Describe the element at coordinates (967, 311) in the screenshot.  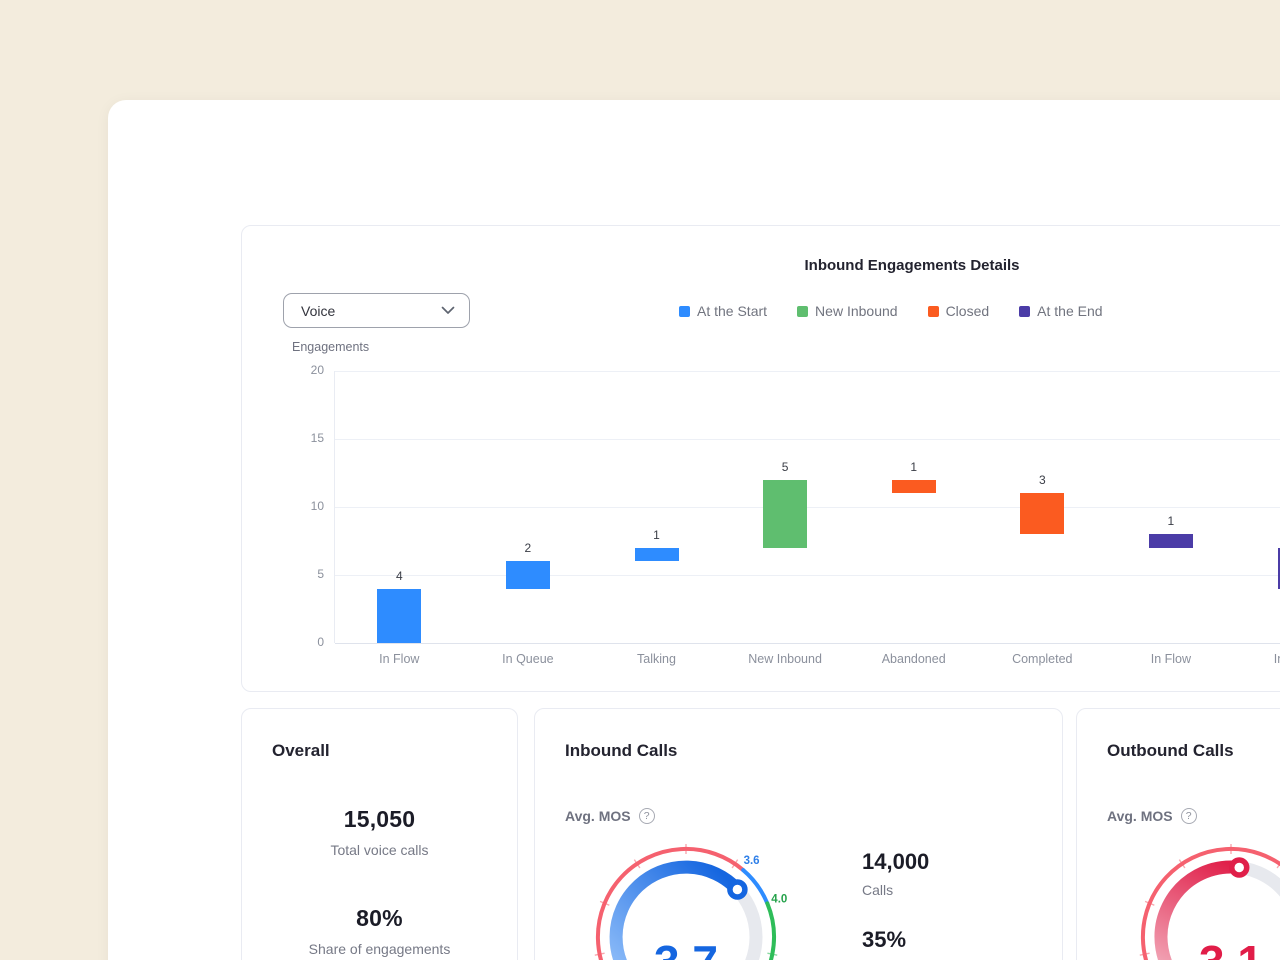
I see `legend-label: Closed` at that location.